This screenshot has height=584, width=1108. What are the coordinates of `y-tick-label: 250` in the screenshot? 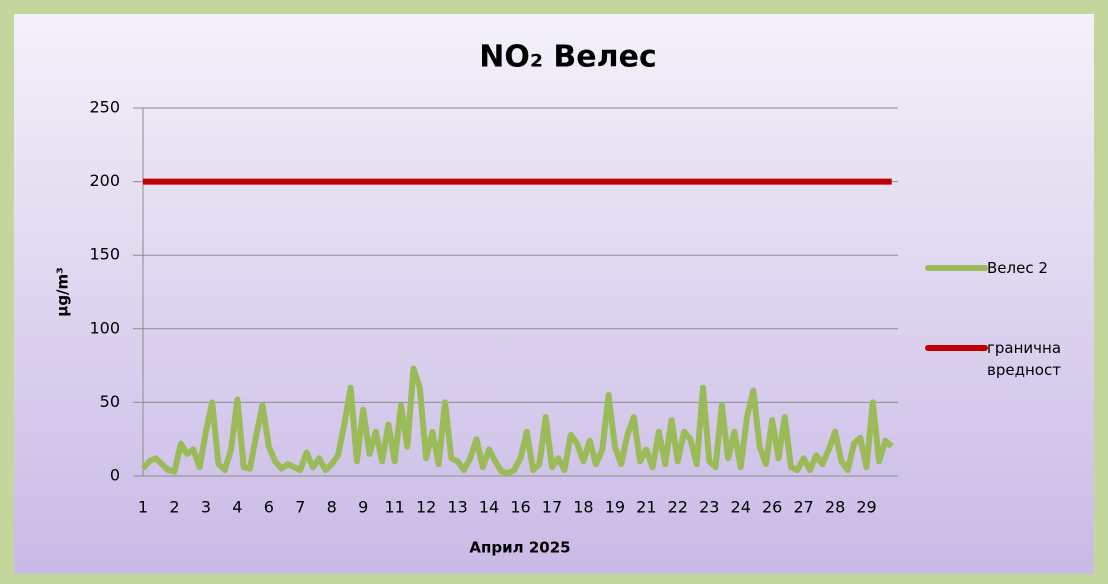 It's located at (104, 107).